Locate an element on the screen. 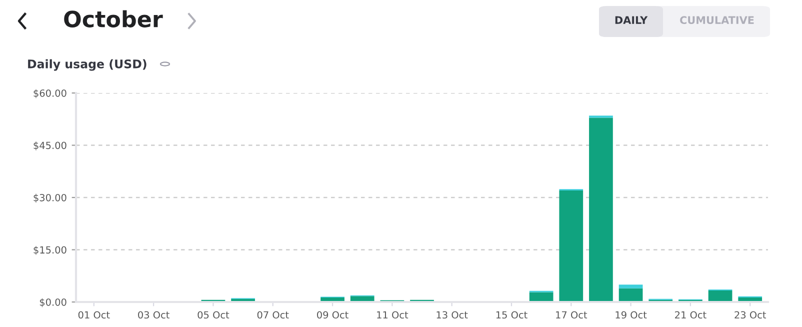  x-tick-label: 19 Oct is located at coordinates (631, 315).